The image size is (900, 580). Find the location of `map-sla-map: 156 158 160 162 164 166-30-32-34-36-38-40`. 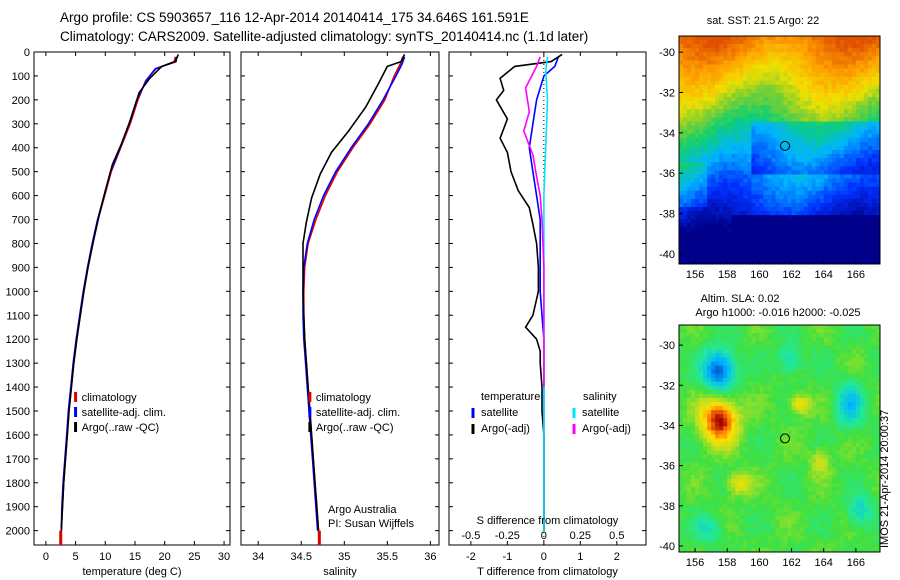

map-sla-map: 156 158 160 162 164 166-30-32-34-36-38-40 is located at coordinates (770, 446).